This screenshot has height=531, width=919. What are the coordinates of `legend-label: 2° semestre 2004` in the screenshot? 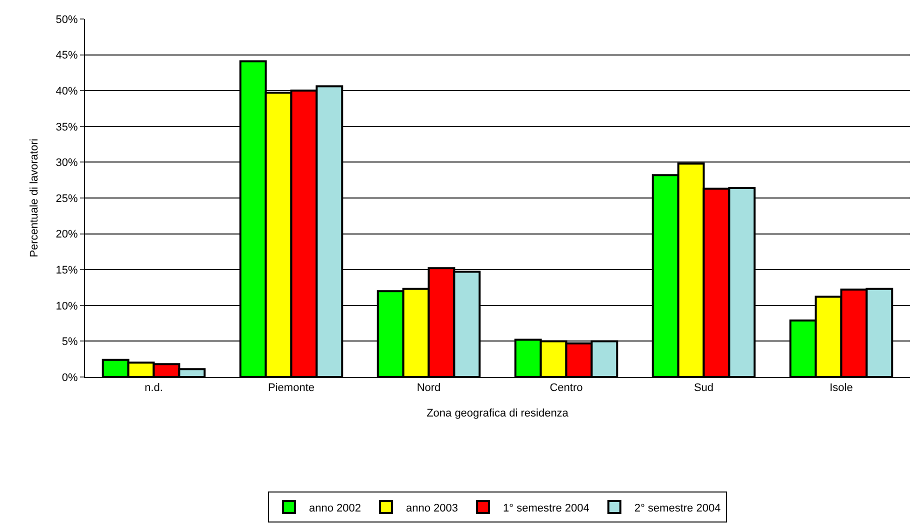 It's located at (677, 508).